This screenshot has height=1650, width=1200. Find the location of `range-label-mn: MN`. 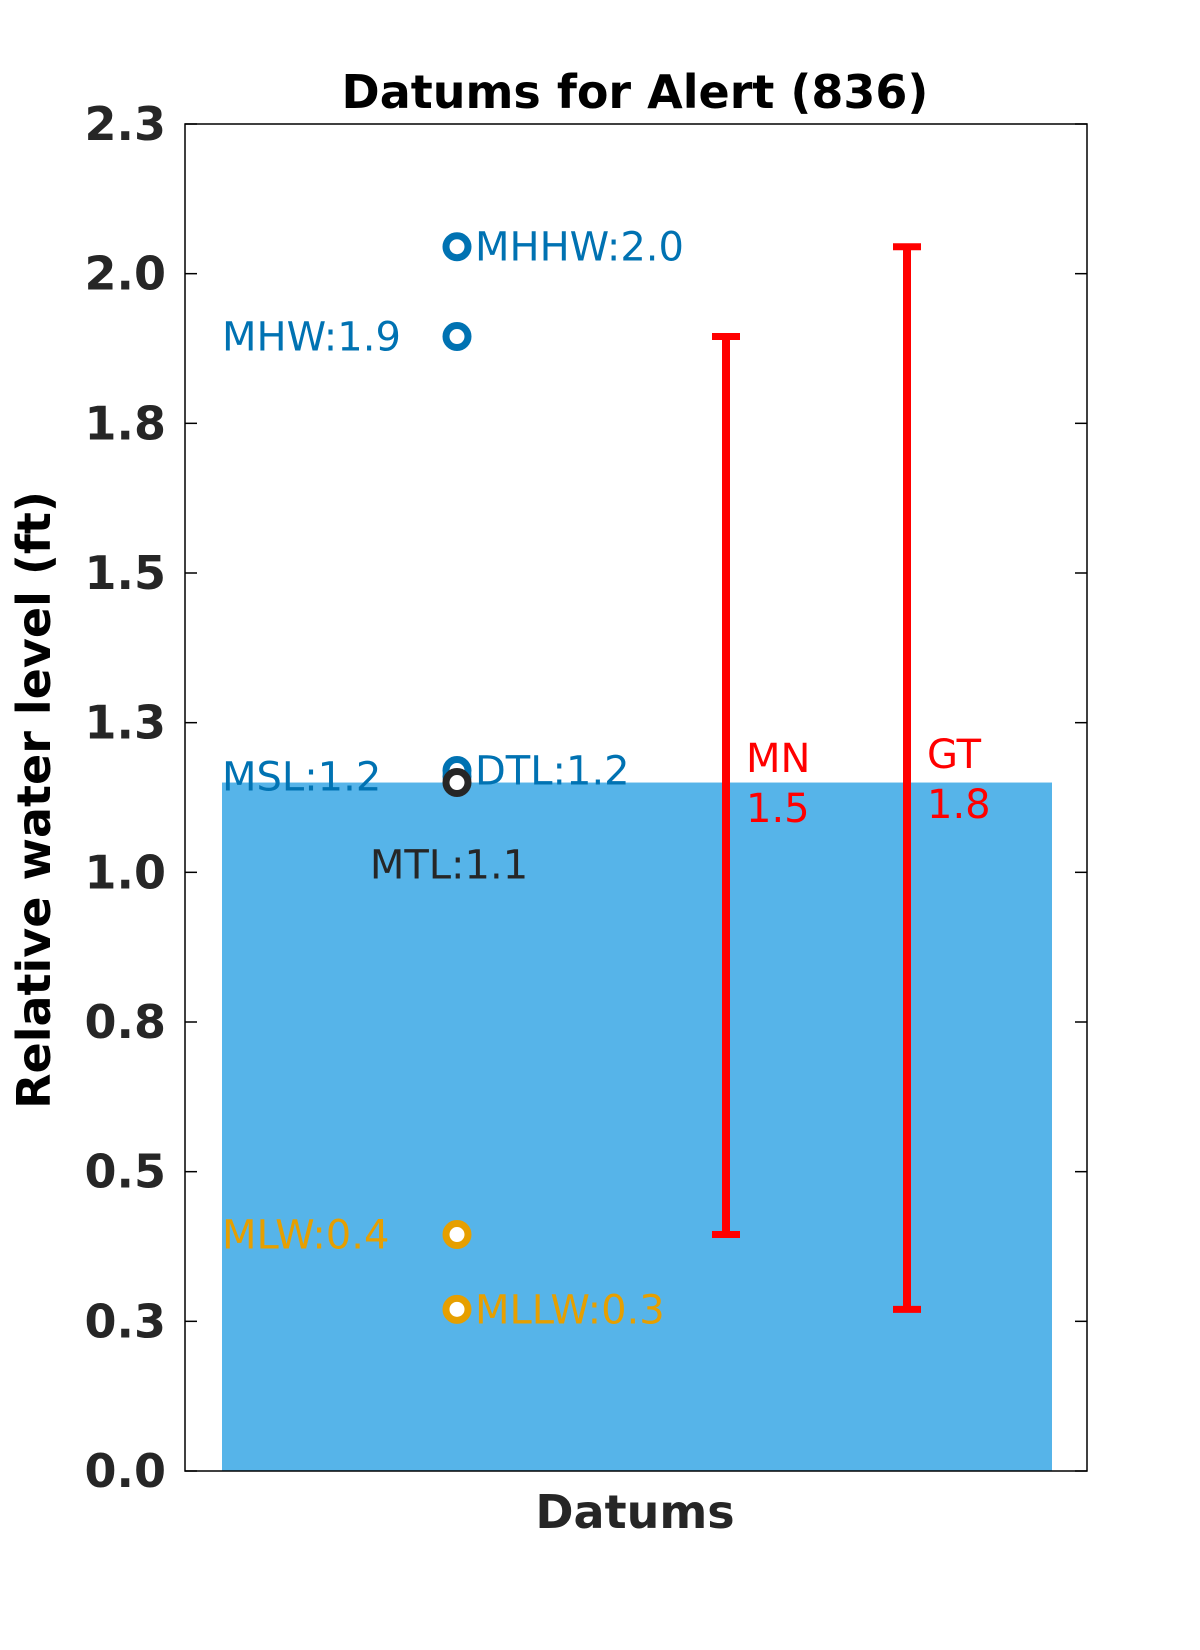

range-label-mn: MN is located at coordinates (778, 759).